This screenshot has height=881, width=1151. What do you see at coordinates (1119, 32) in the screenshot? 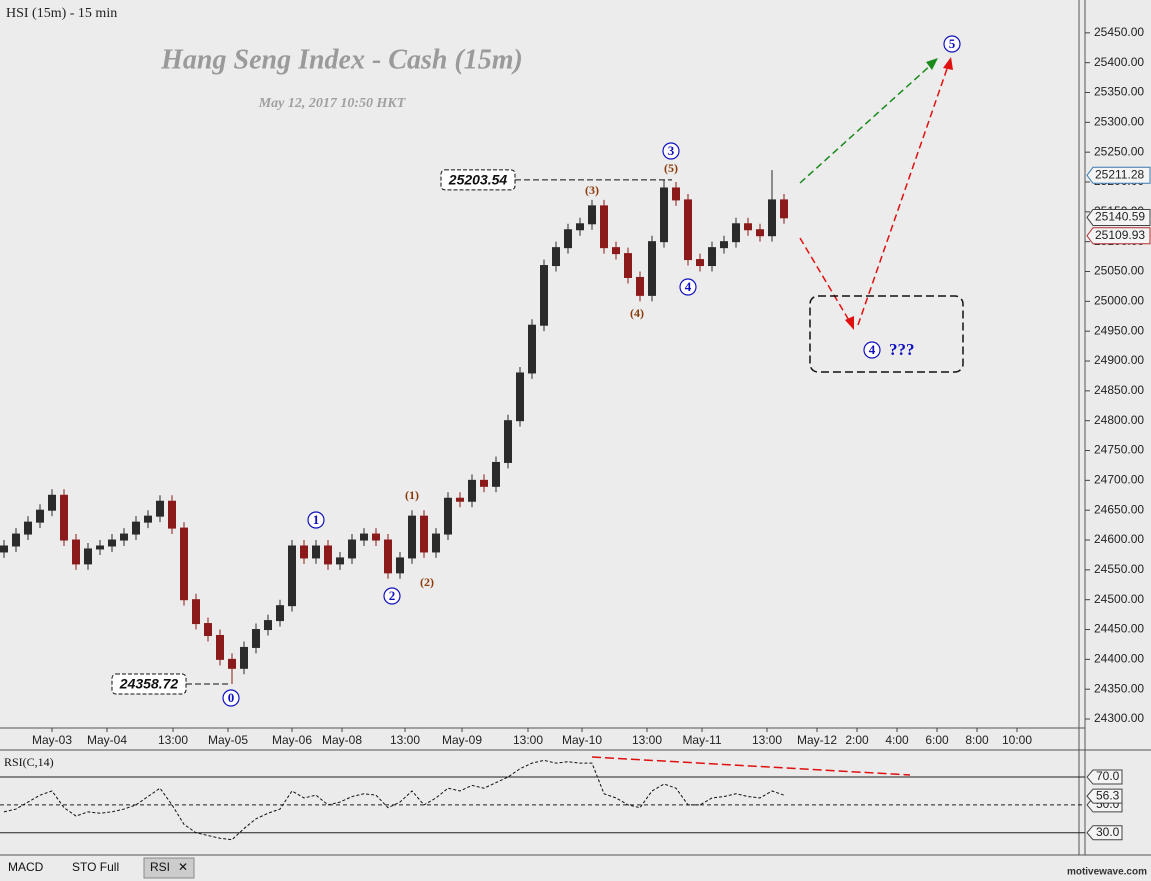
I see `y-tick-label: 25450.00` at bounding box center [1119, 32].